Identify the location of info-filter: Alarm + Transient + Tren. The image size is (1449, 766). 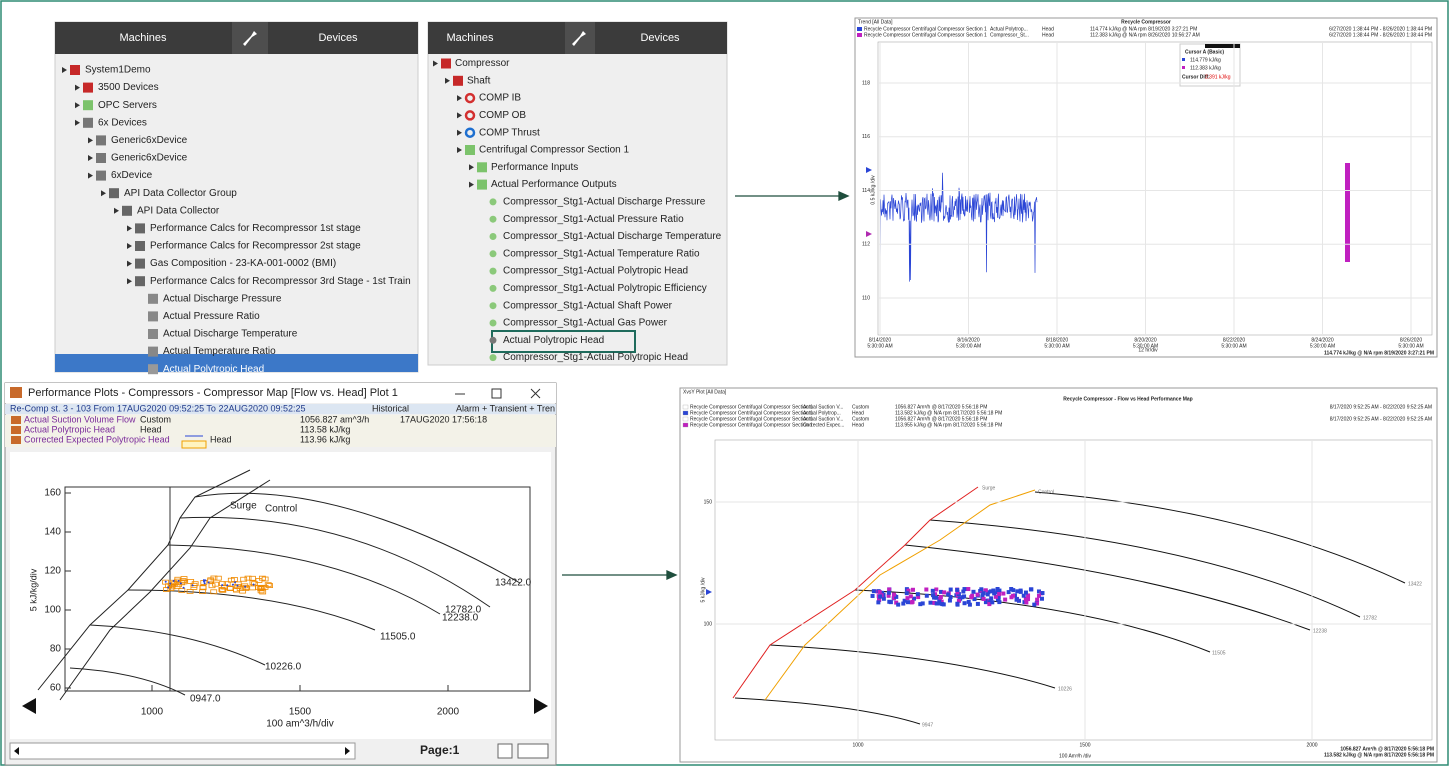
(505, 408).